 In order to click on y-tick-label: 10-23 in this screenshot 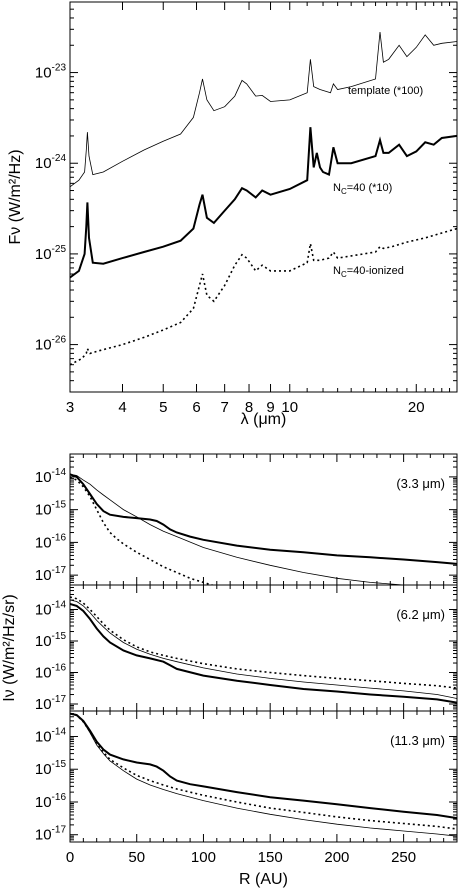, I will do `click(51, 72)`.